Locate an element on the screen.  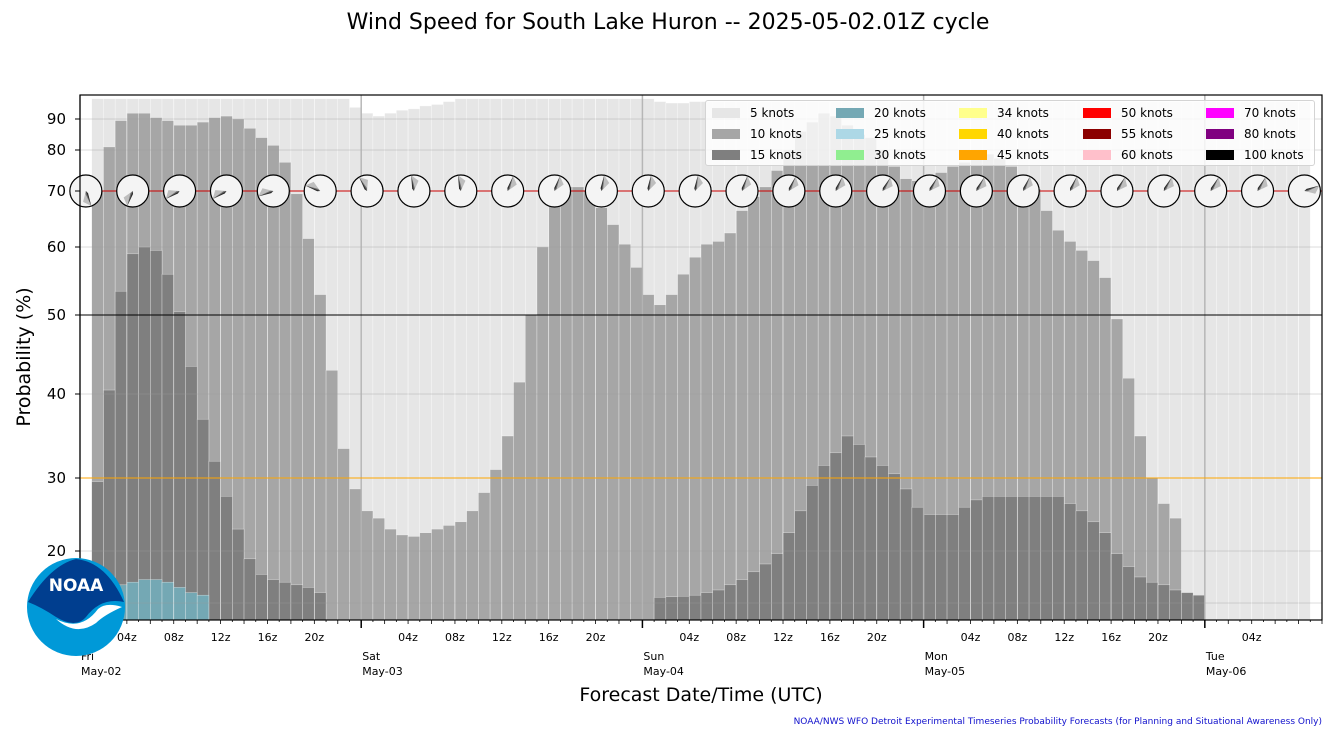
legend-item: 55 knots is located at coordinates (1128, 134).